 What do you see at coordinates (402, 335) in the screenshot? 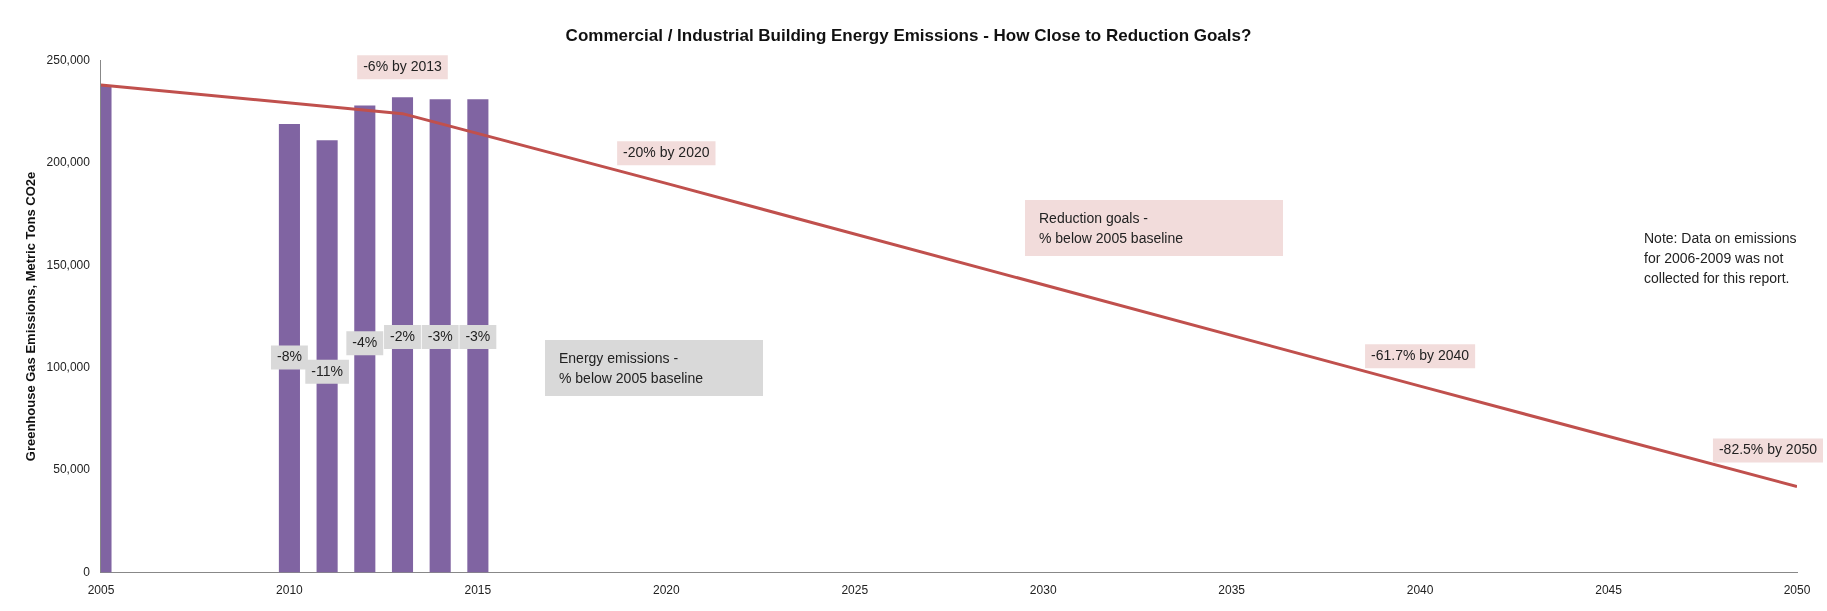
I see `annotation: -2%` at bounding box center [402, 335].